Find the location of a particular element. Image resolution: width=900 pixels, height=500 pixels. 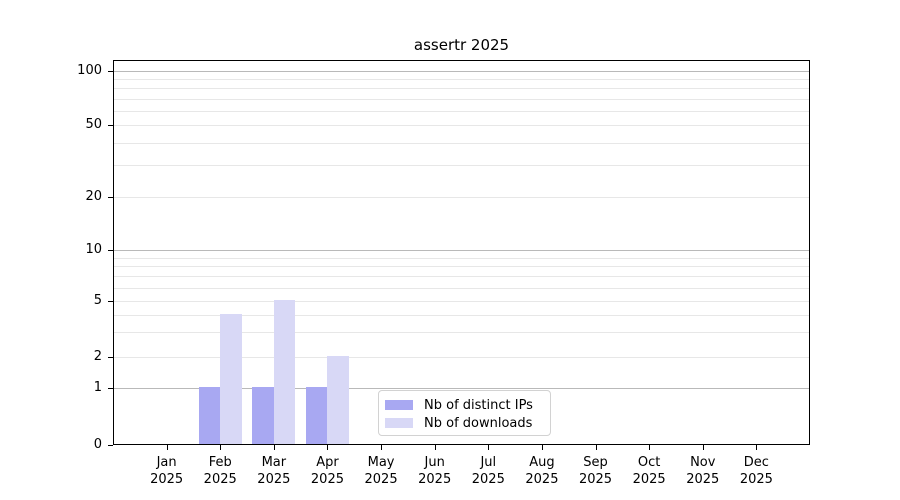

y-tick-label: 10 is located at coordinates (93, 249).